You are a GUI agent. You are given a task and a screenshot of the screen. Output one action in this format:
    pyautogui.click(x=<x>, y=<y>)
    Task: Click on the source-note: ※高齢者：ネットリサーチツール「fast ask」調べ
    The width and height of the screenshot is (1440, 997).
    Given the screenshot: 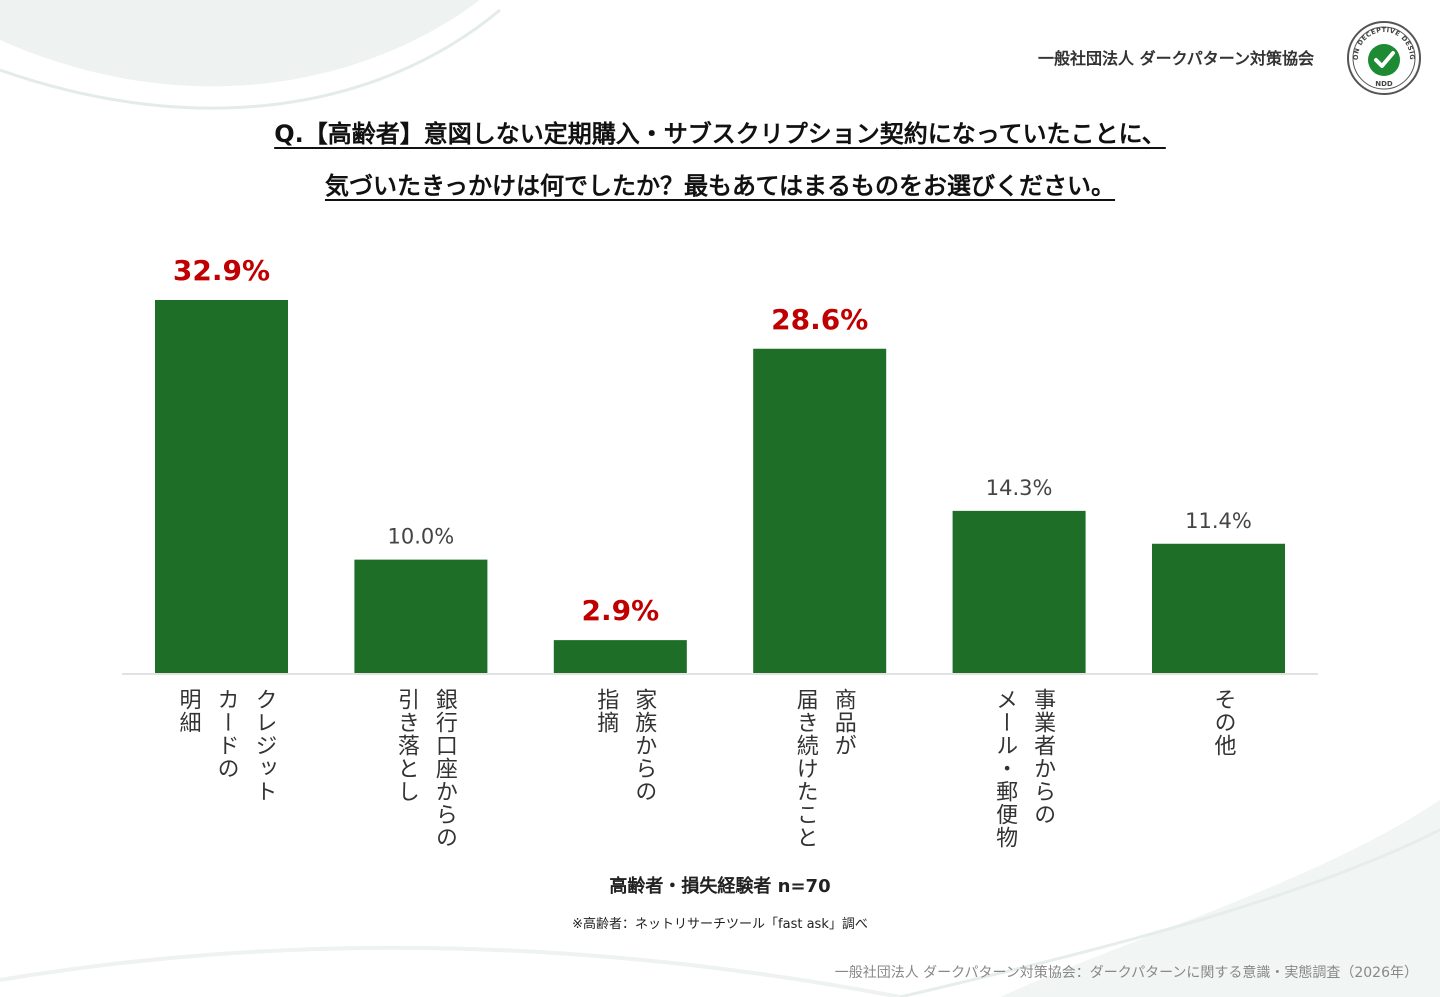 What is the action you would take?
    pyautogui.click(x=720, y=924)
    